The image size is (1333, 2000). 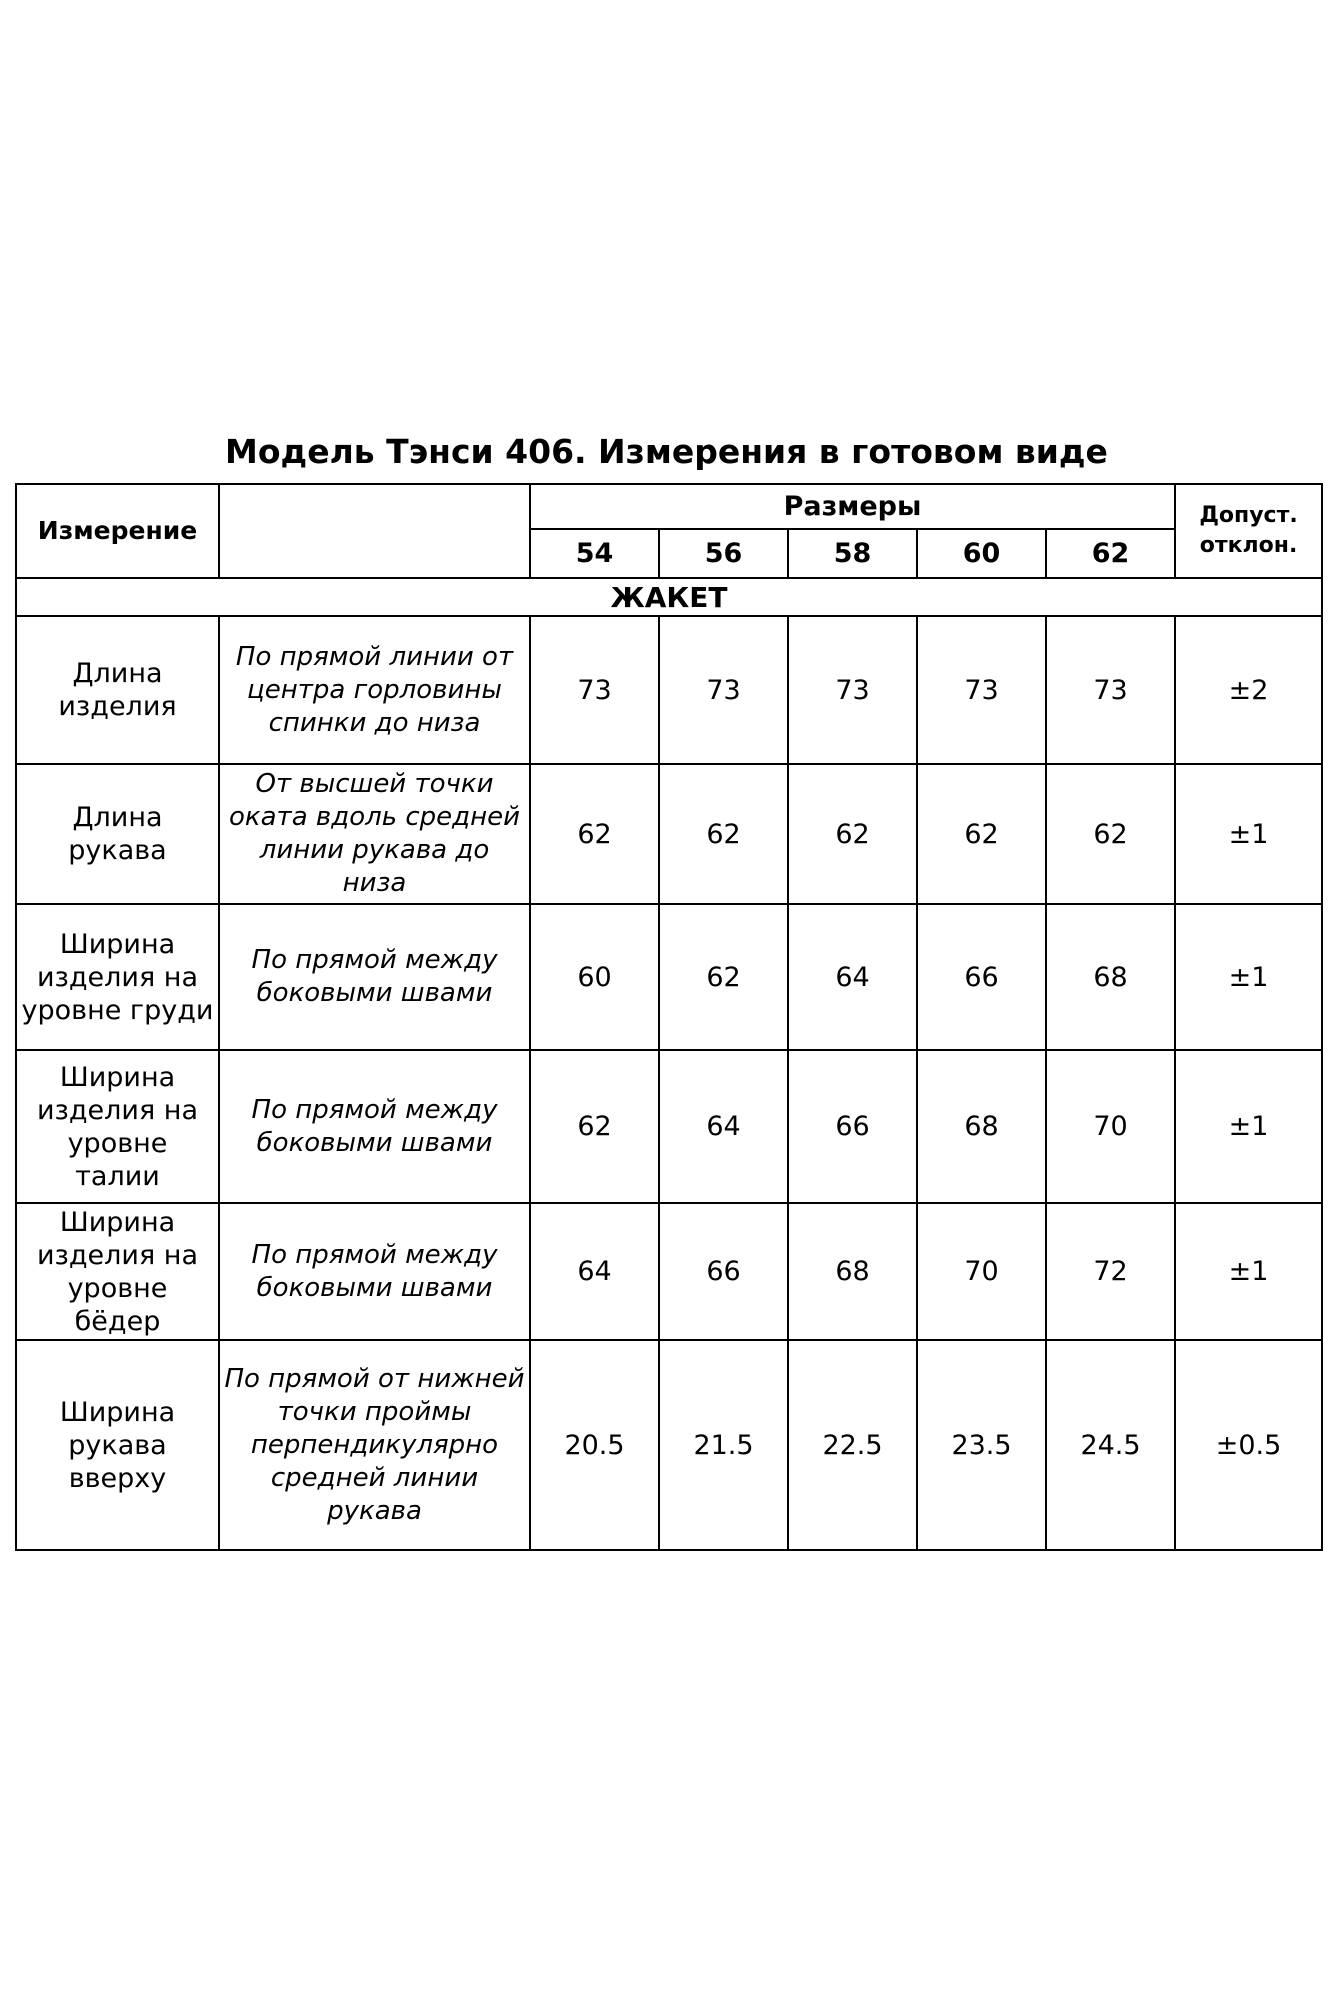 What do you see at coordinates (981, 1445) in the screenshot?
I see `measurement-value: 23.5` at bounding box center [981, 1445].